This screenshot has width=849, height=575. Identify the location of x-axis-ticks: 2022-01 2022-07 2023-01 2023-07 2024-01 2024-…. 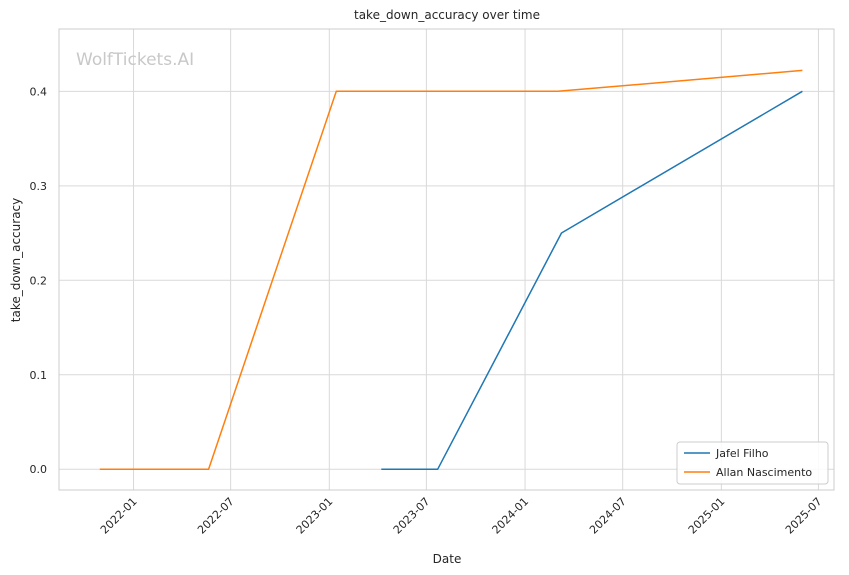
(461, 516).